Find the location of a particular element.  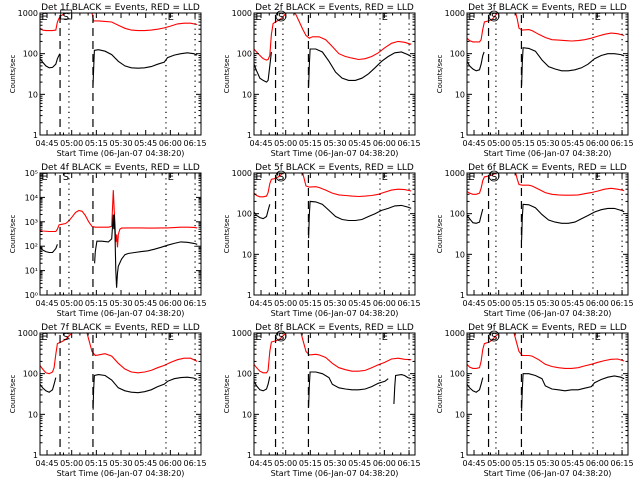

y-tick-label: 10⁴ is located at coordinates (31, 197).